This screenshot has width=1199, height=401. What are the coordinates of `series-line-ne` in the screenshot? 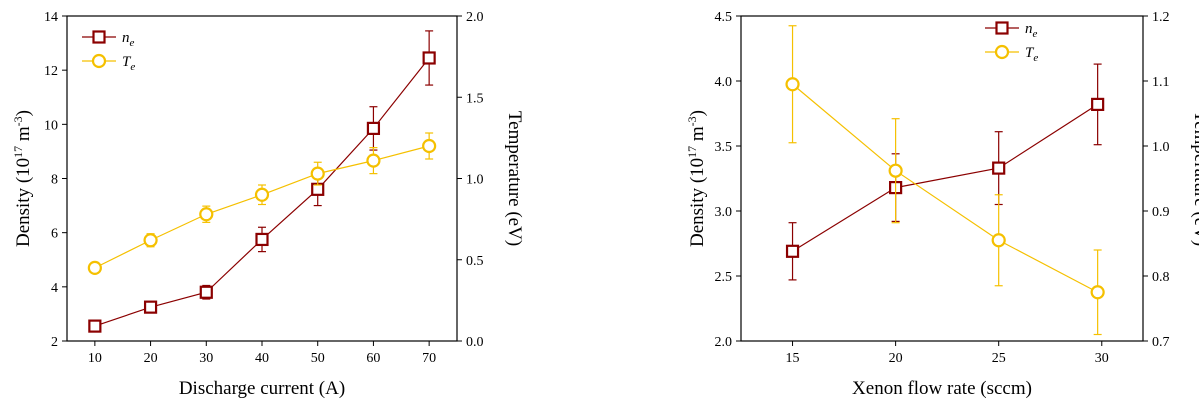 It's located at (945, 177).